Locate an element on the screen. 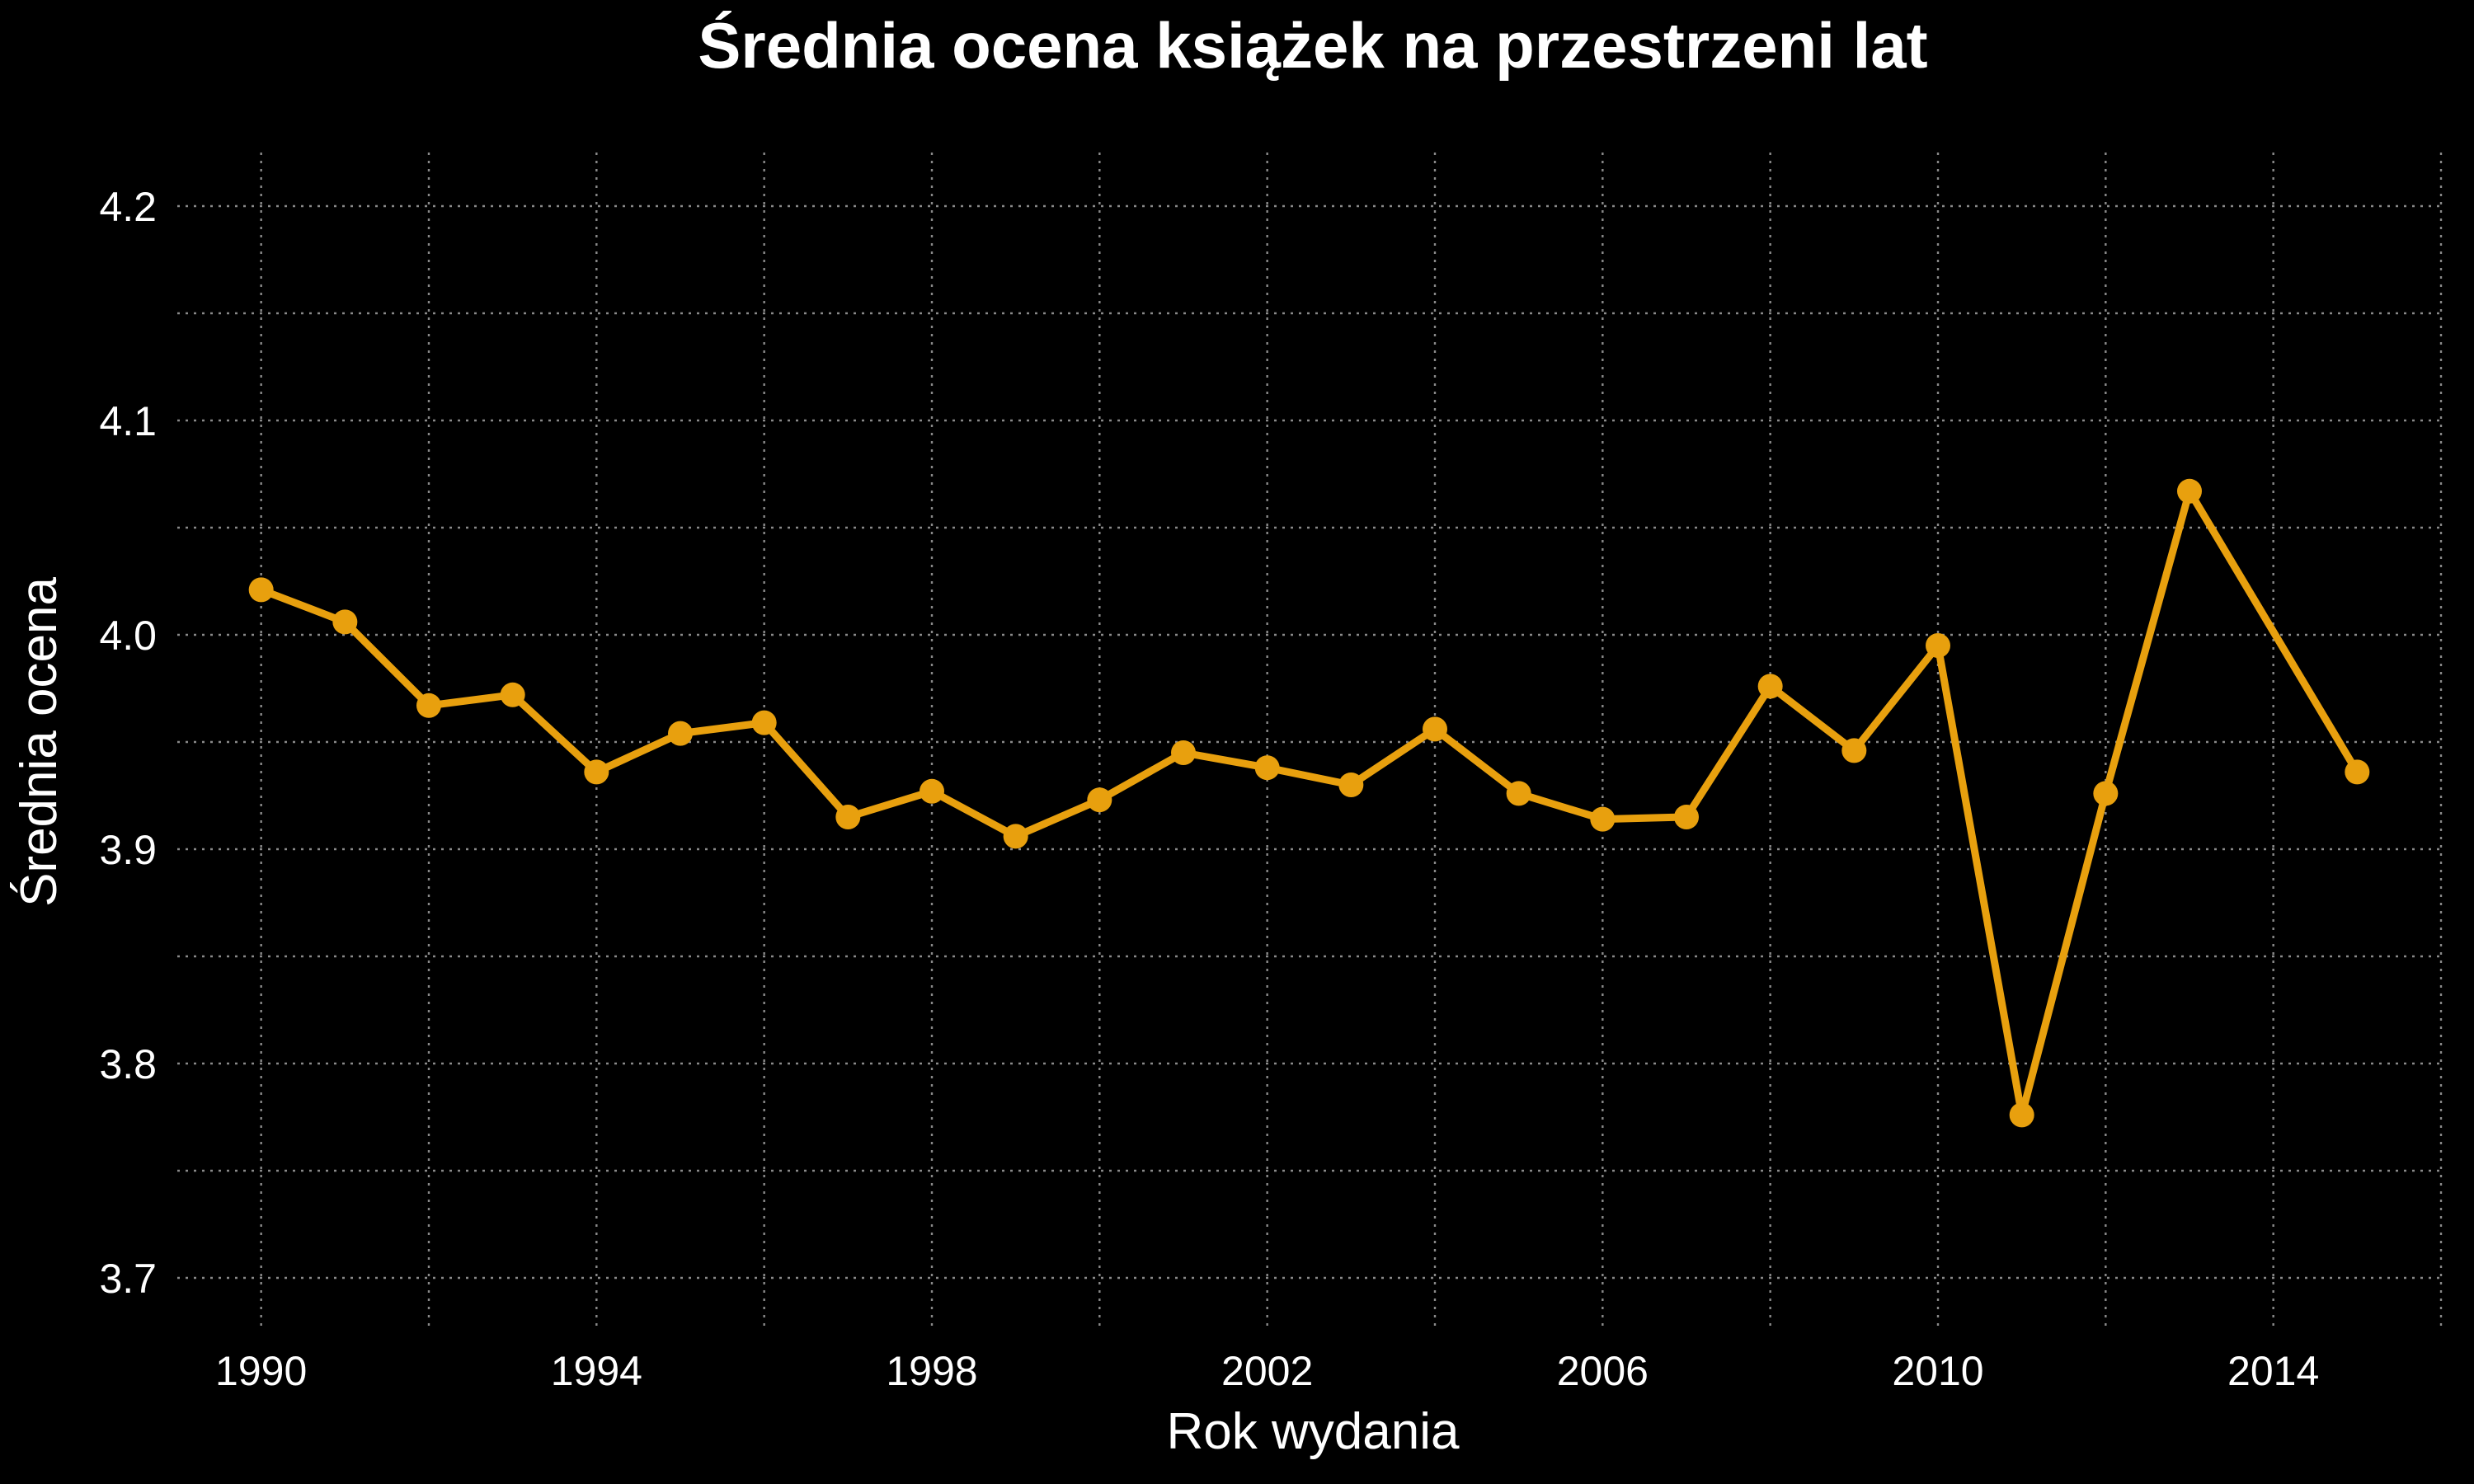 The height and width of the screenshot is (1484, 2474). y-tick-label: 3.7 is located at coordinates (128, 1279).